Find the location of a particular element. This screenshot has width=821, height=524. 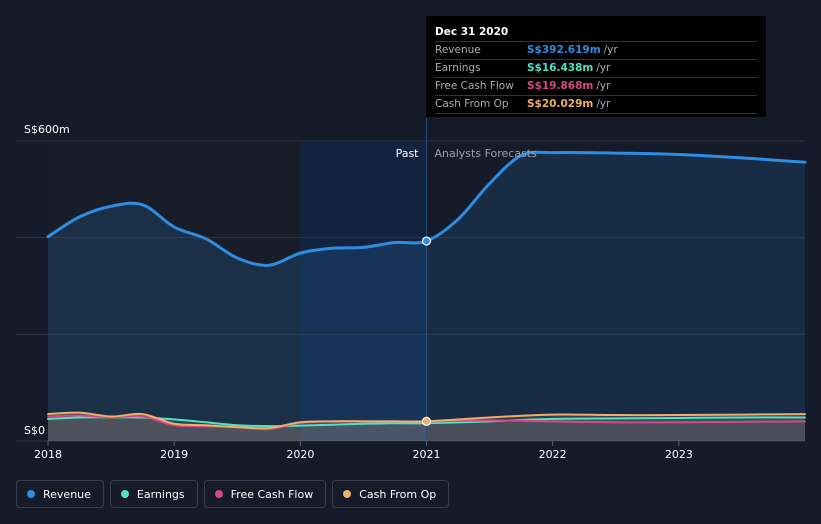

tooltip-label: Free Cash Flow is located at coordinates (474, 86).